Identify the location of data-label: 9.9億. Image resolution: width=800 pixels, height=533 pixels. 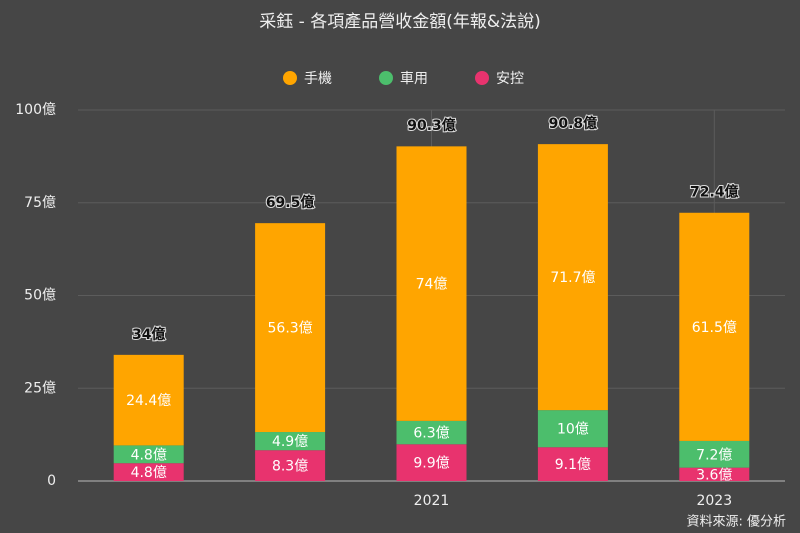
(431, 464).